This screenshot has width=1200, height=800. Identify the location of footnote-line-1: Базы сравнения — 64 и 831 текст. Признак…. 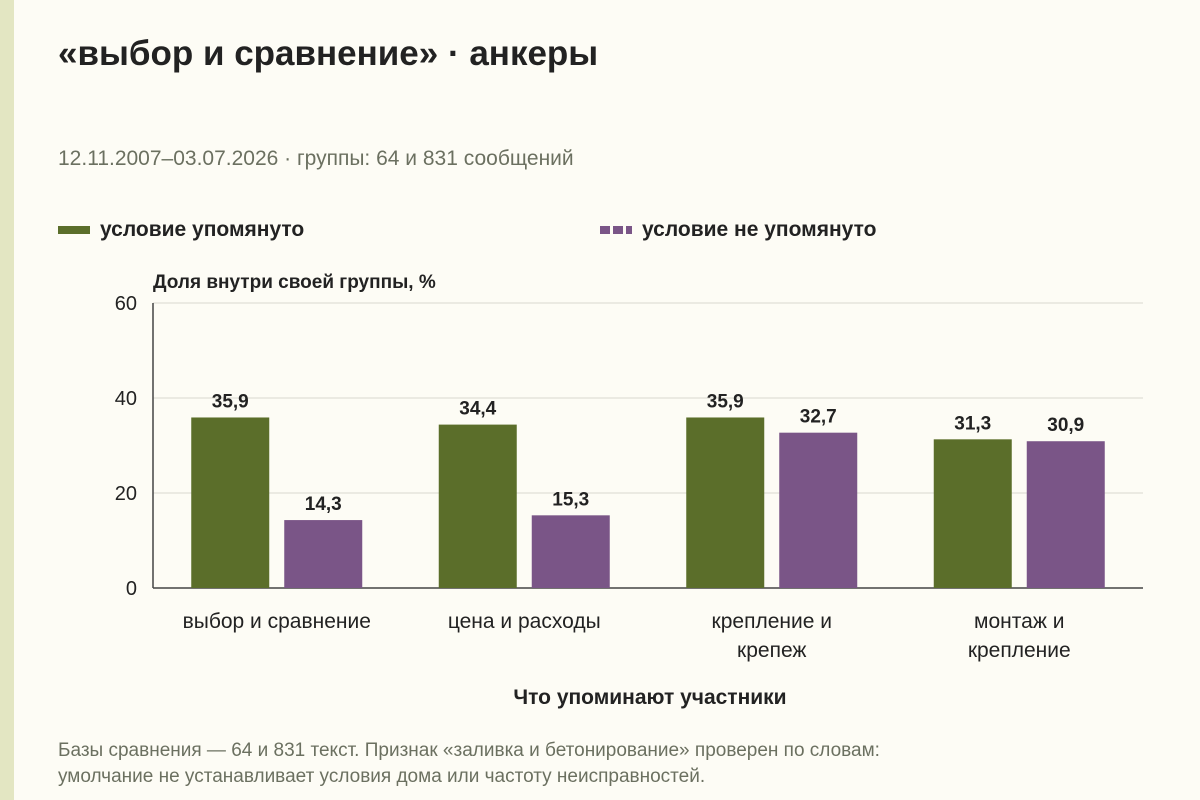
(469, 750).